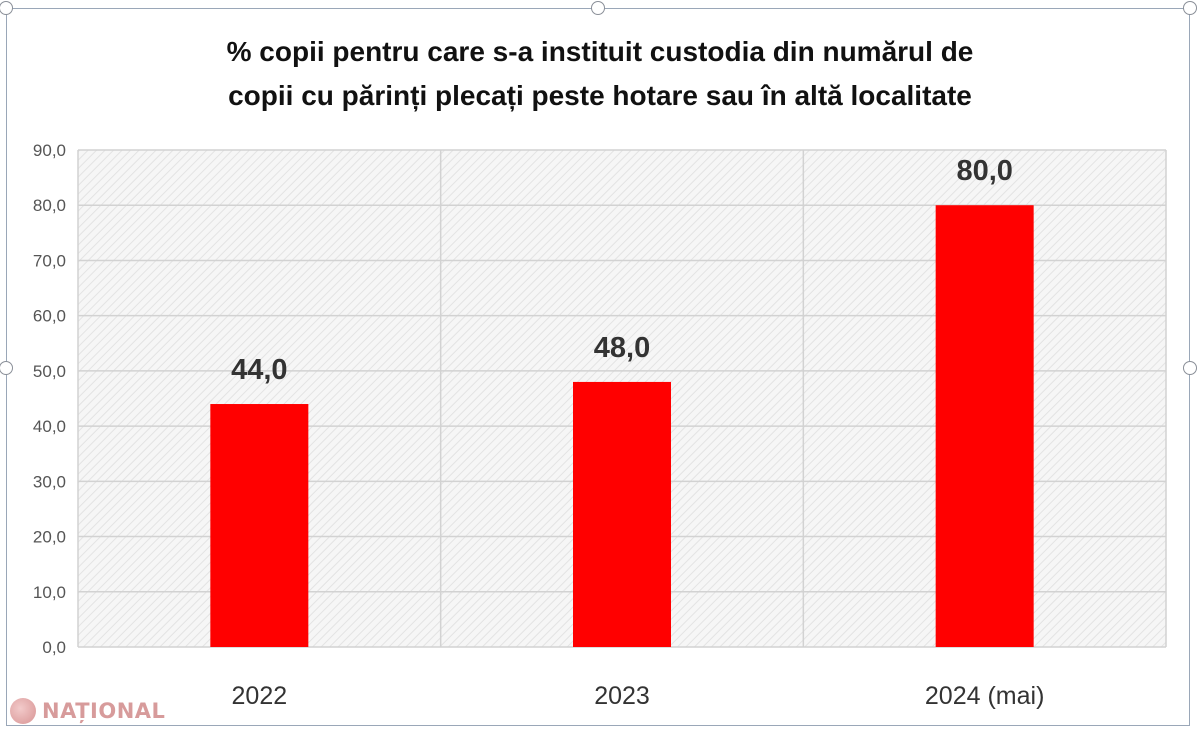  What do you see at coordinates (259, 370) in the screenshot?
I see `data-label: 44,0` at bounding box center [259, 370].